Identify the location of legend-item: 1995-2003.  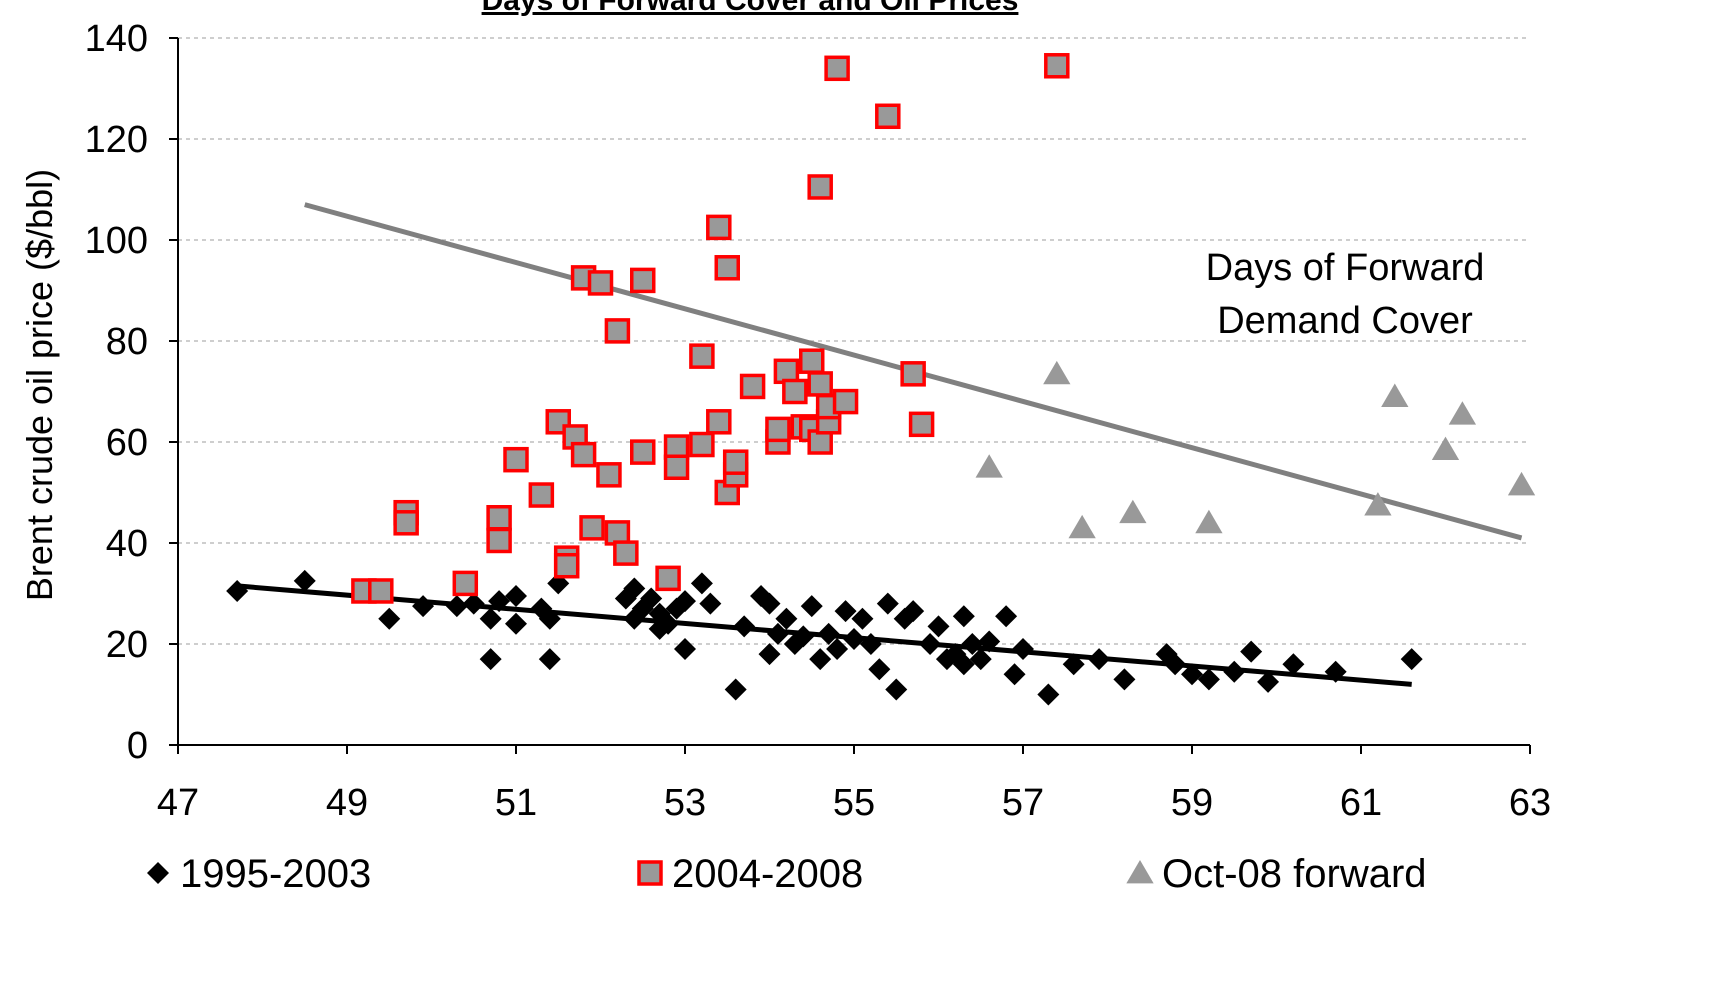
(259, 874).